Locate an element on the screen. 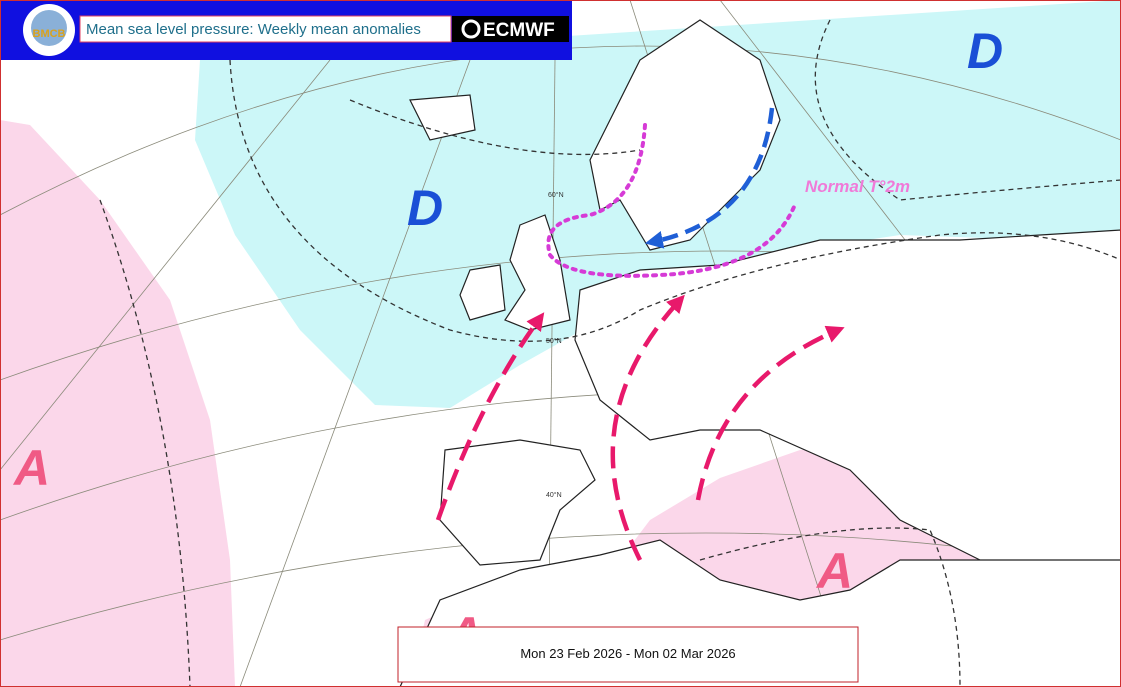  logo-text: BMCB is located at coordinates (49, 34).